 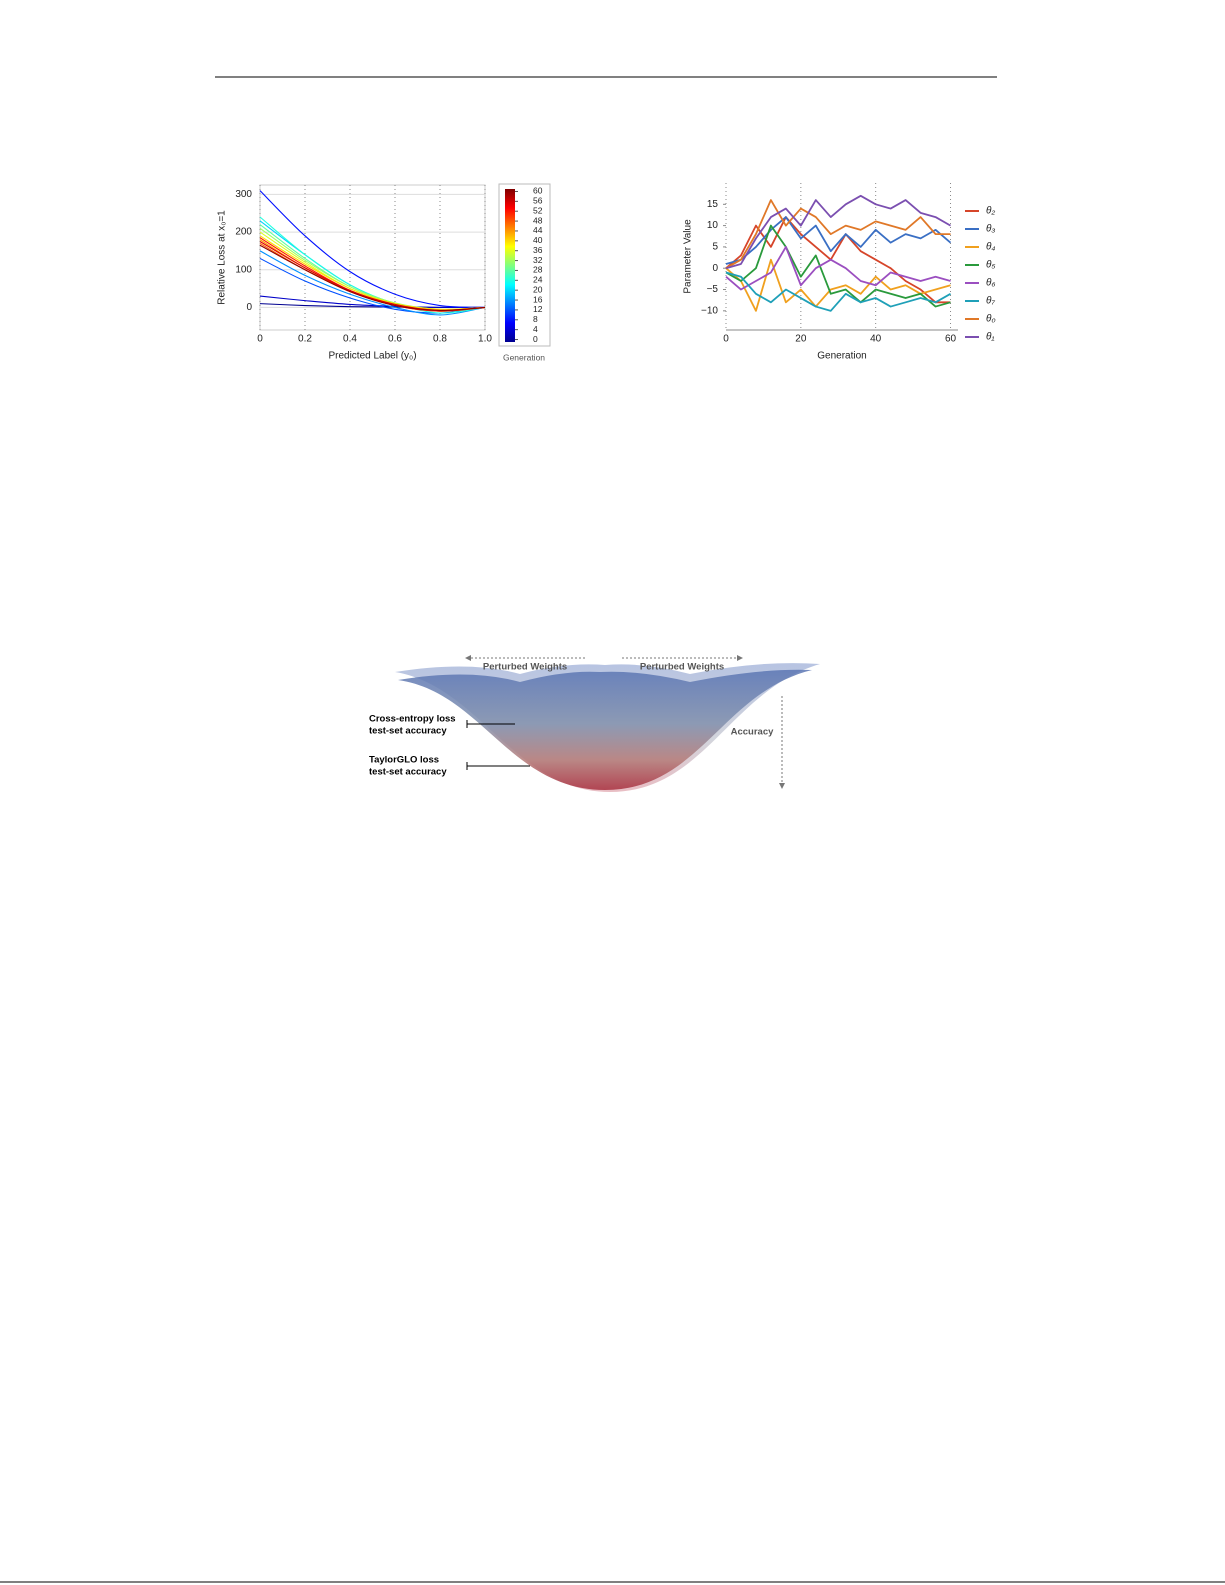 What do you see at coordinates (990, 337) in the screenshot?
I see `legend-label: θ₁` at bounding box center [990, 337].